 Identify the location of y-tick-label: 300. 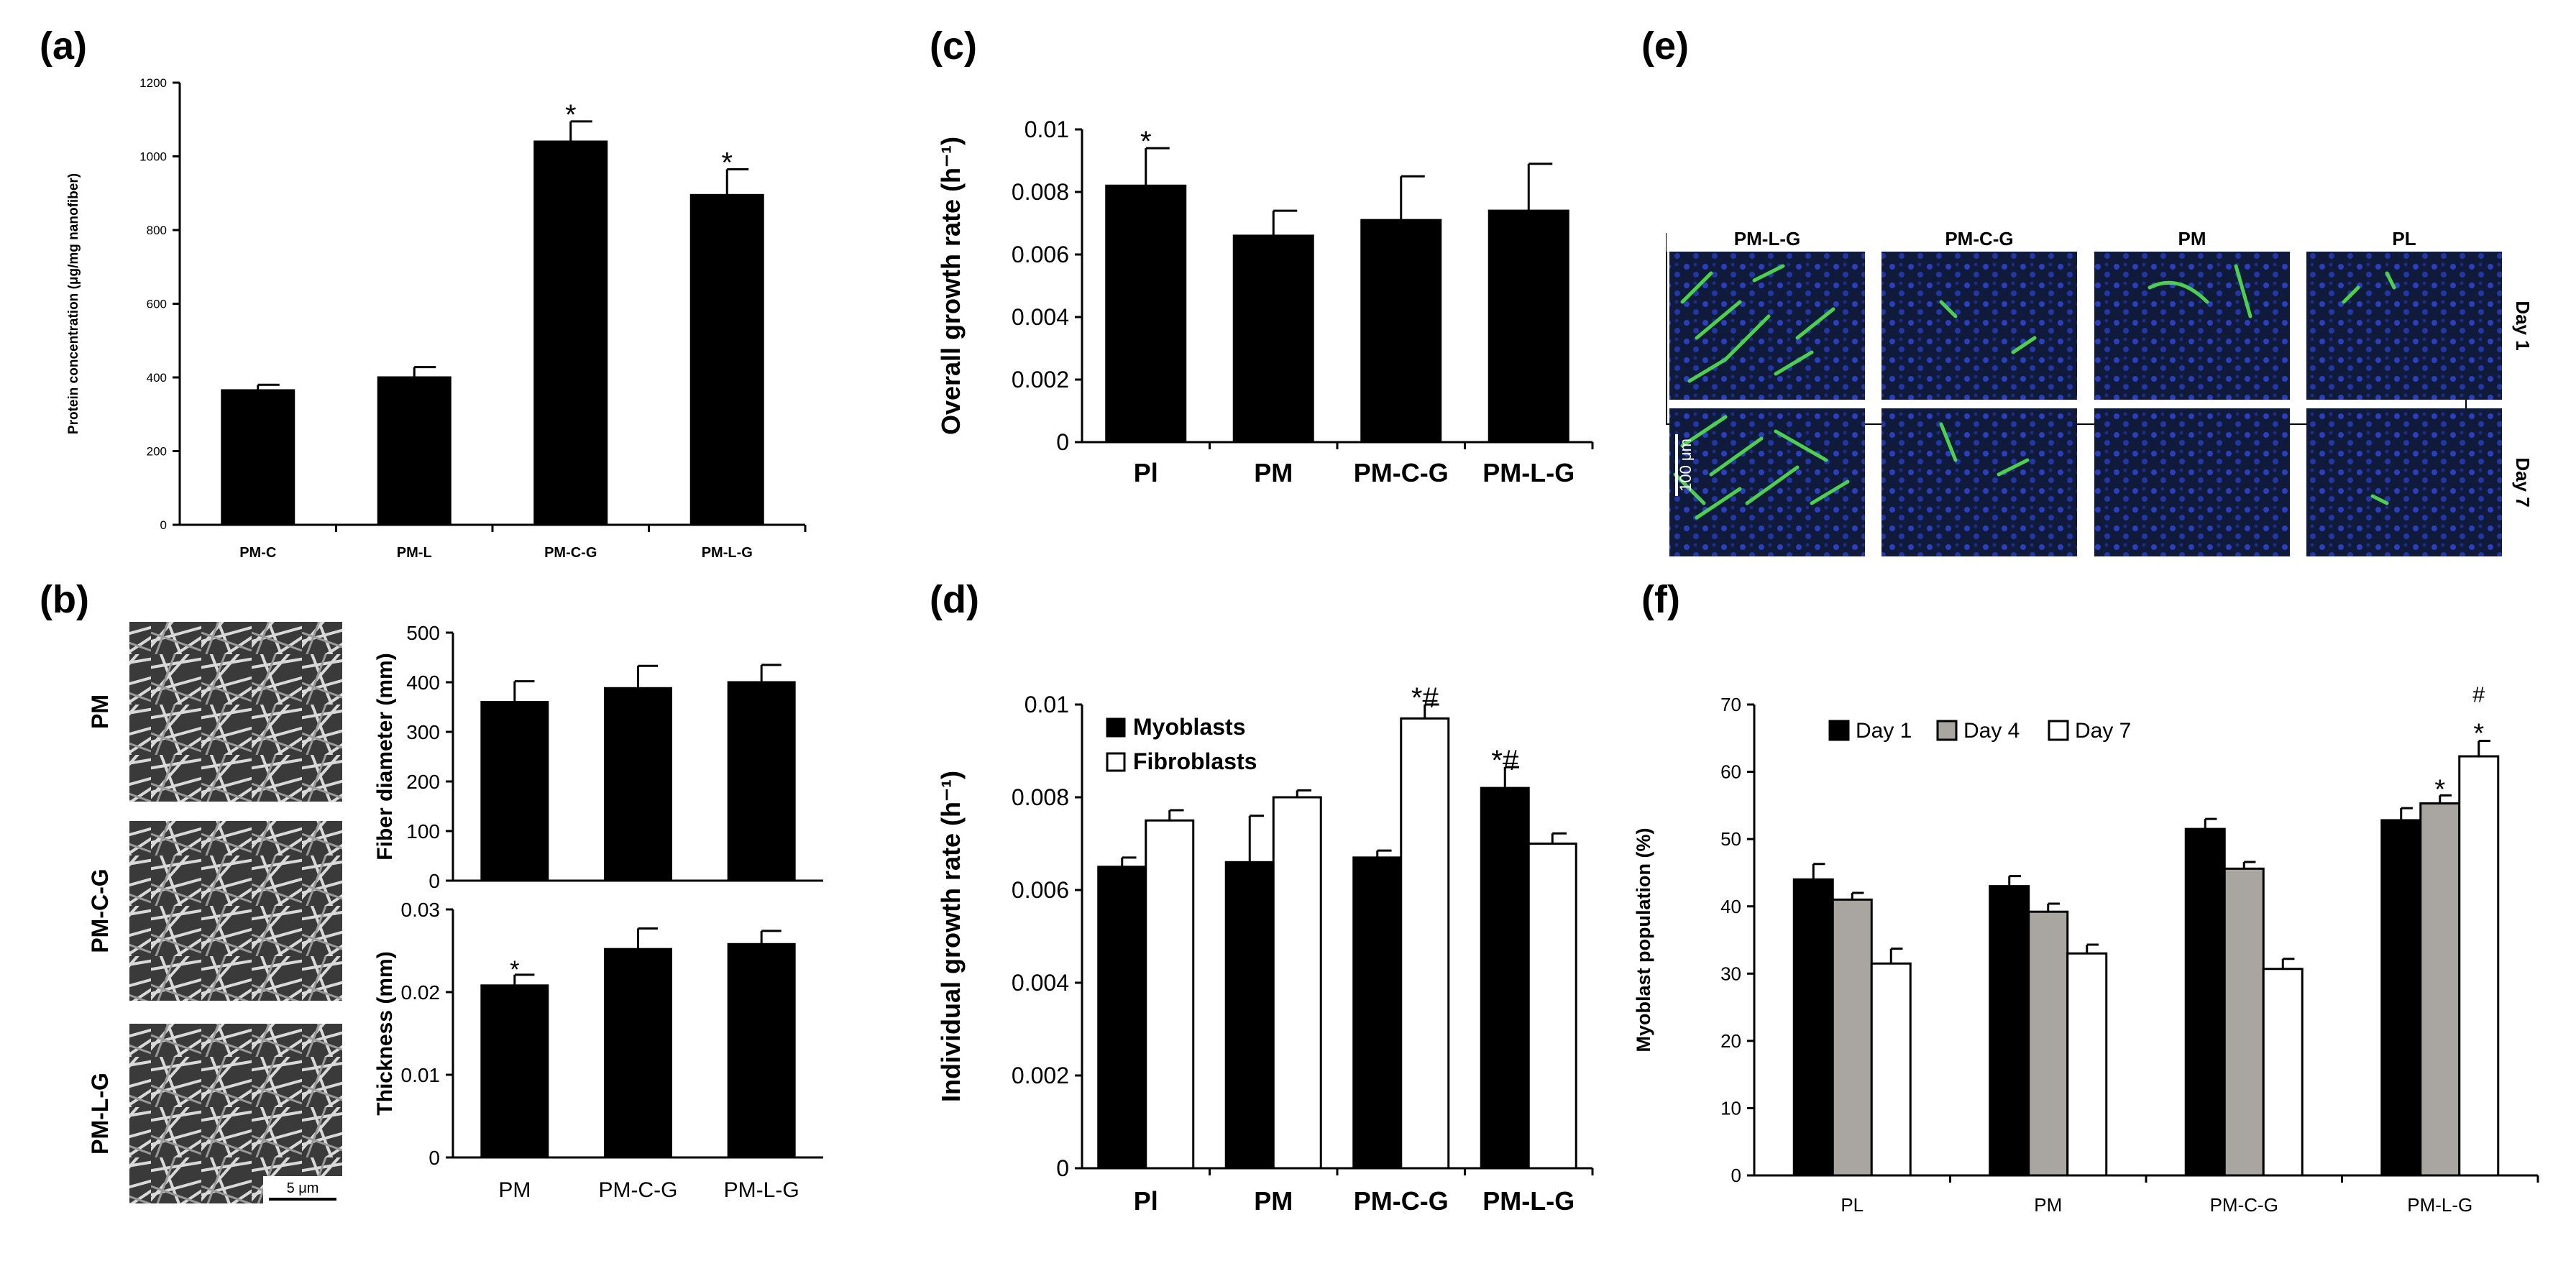
(423, 732).